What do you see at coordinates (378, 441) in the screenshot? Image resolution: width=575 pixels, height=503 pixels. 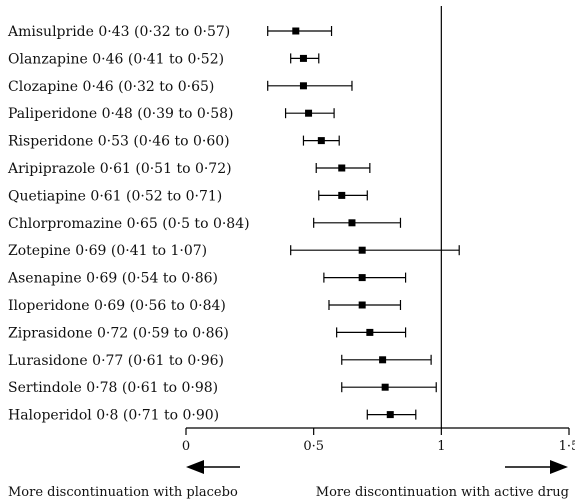 I see `x-axis-ticks: 0 0·5 1 1·5` at bounding box center [378, 441].